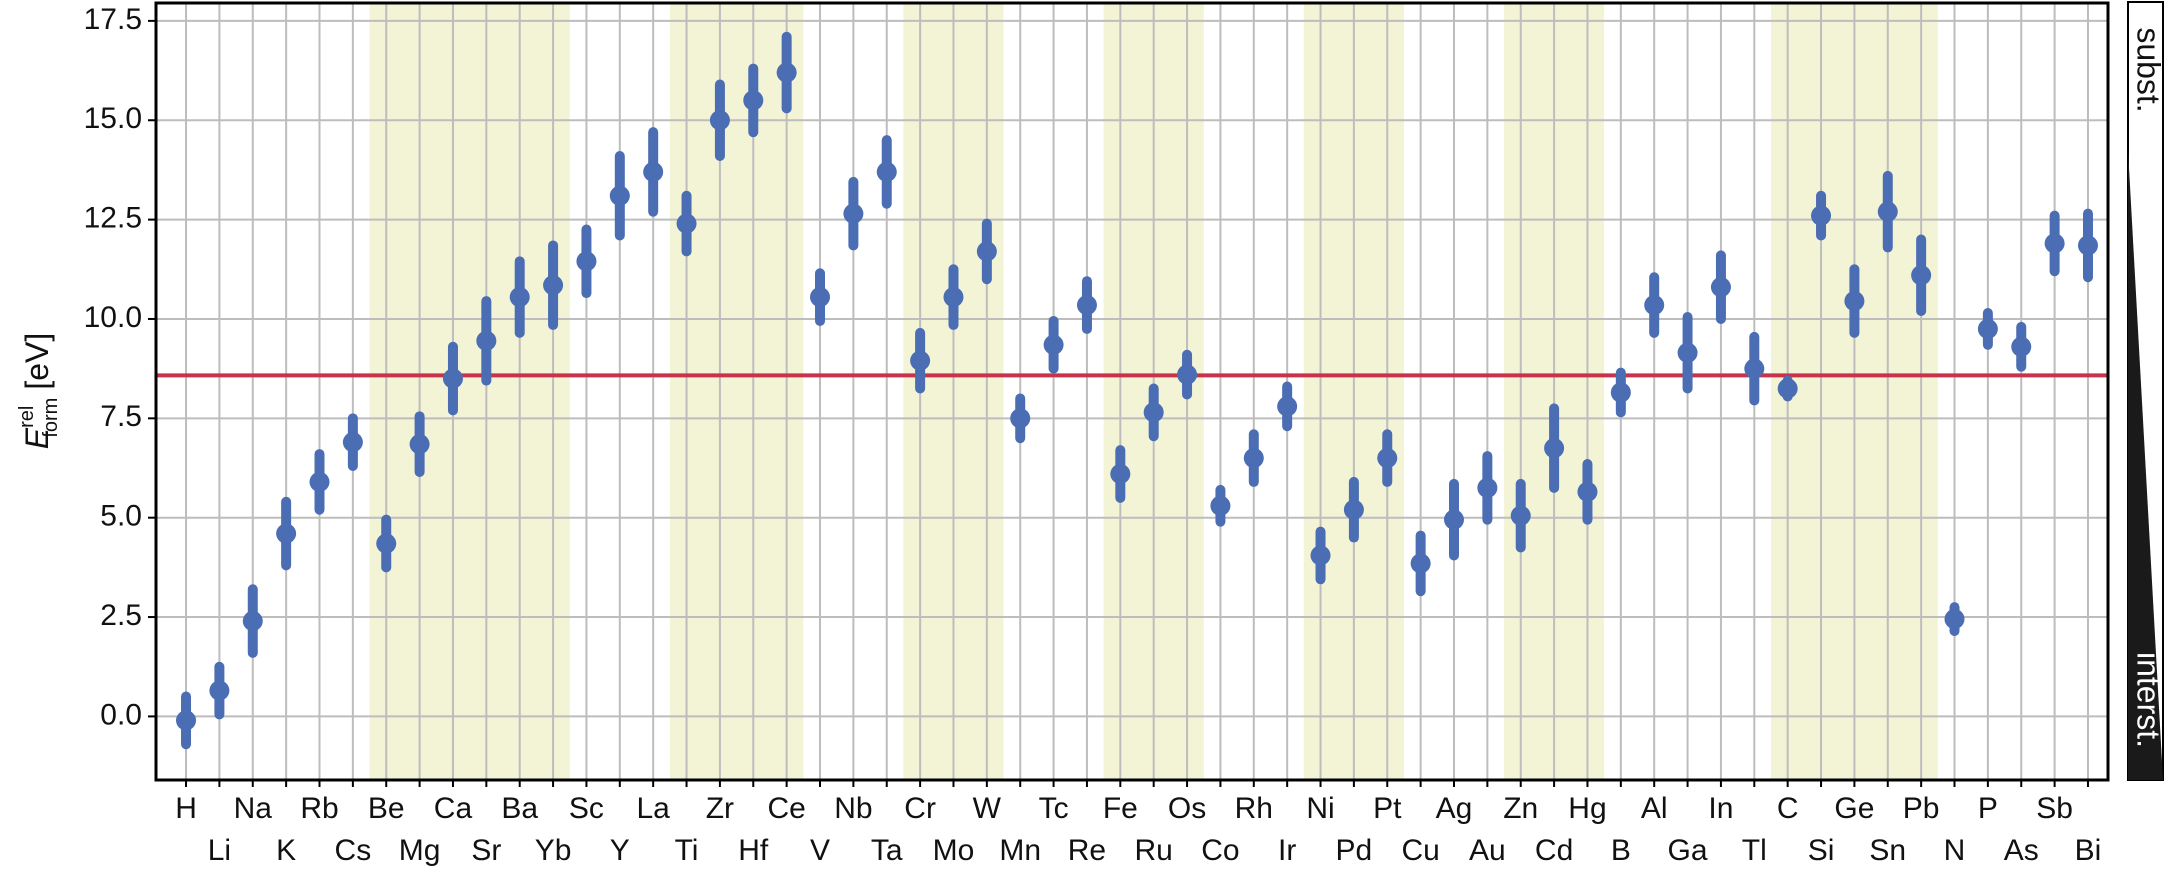  Describe the element at coordinates (987, 808) in the screenshot. I see `x-tick-label: W` at that location.